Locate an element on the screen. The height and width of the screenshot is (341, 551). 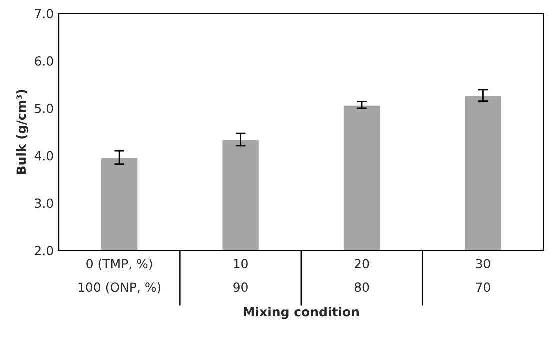
y-tick-label: 4.0 is located at coordinates (44, 156).